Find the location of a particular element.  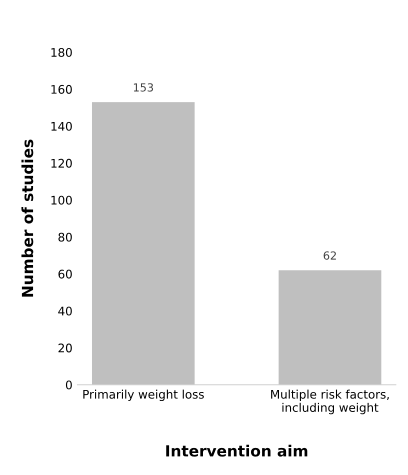

x-tick-label: Primarily weight loss is located at coordinates (143, 396).